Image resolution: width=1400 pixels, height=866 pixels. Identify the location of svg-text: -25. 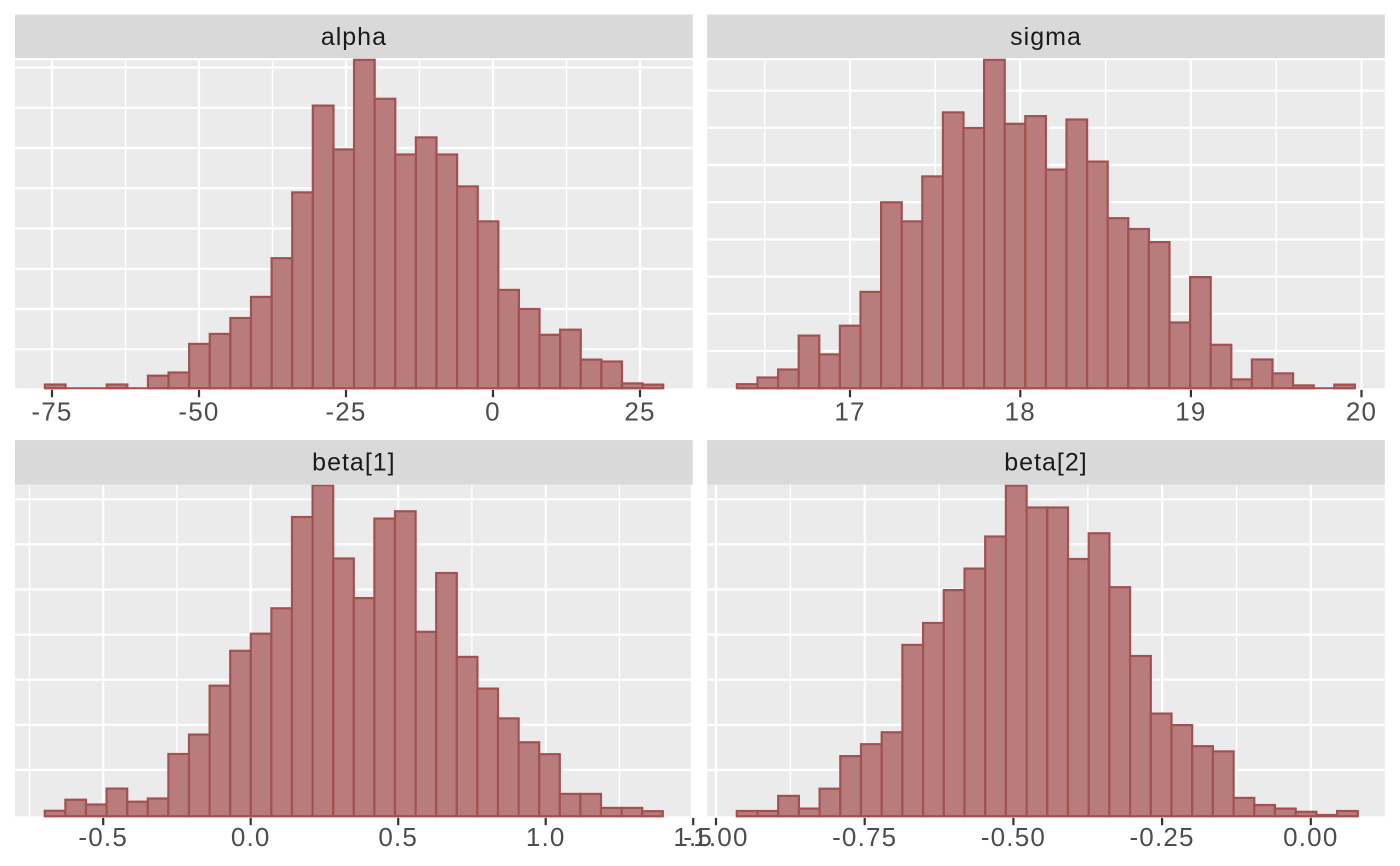
(345, 412).